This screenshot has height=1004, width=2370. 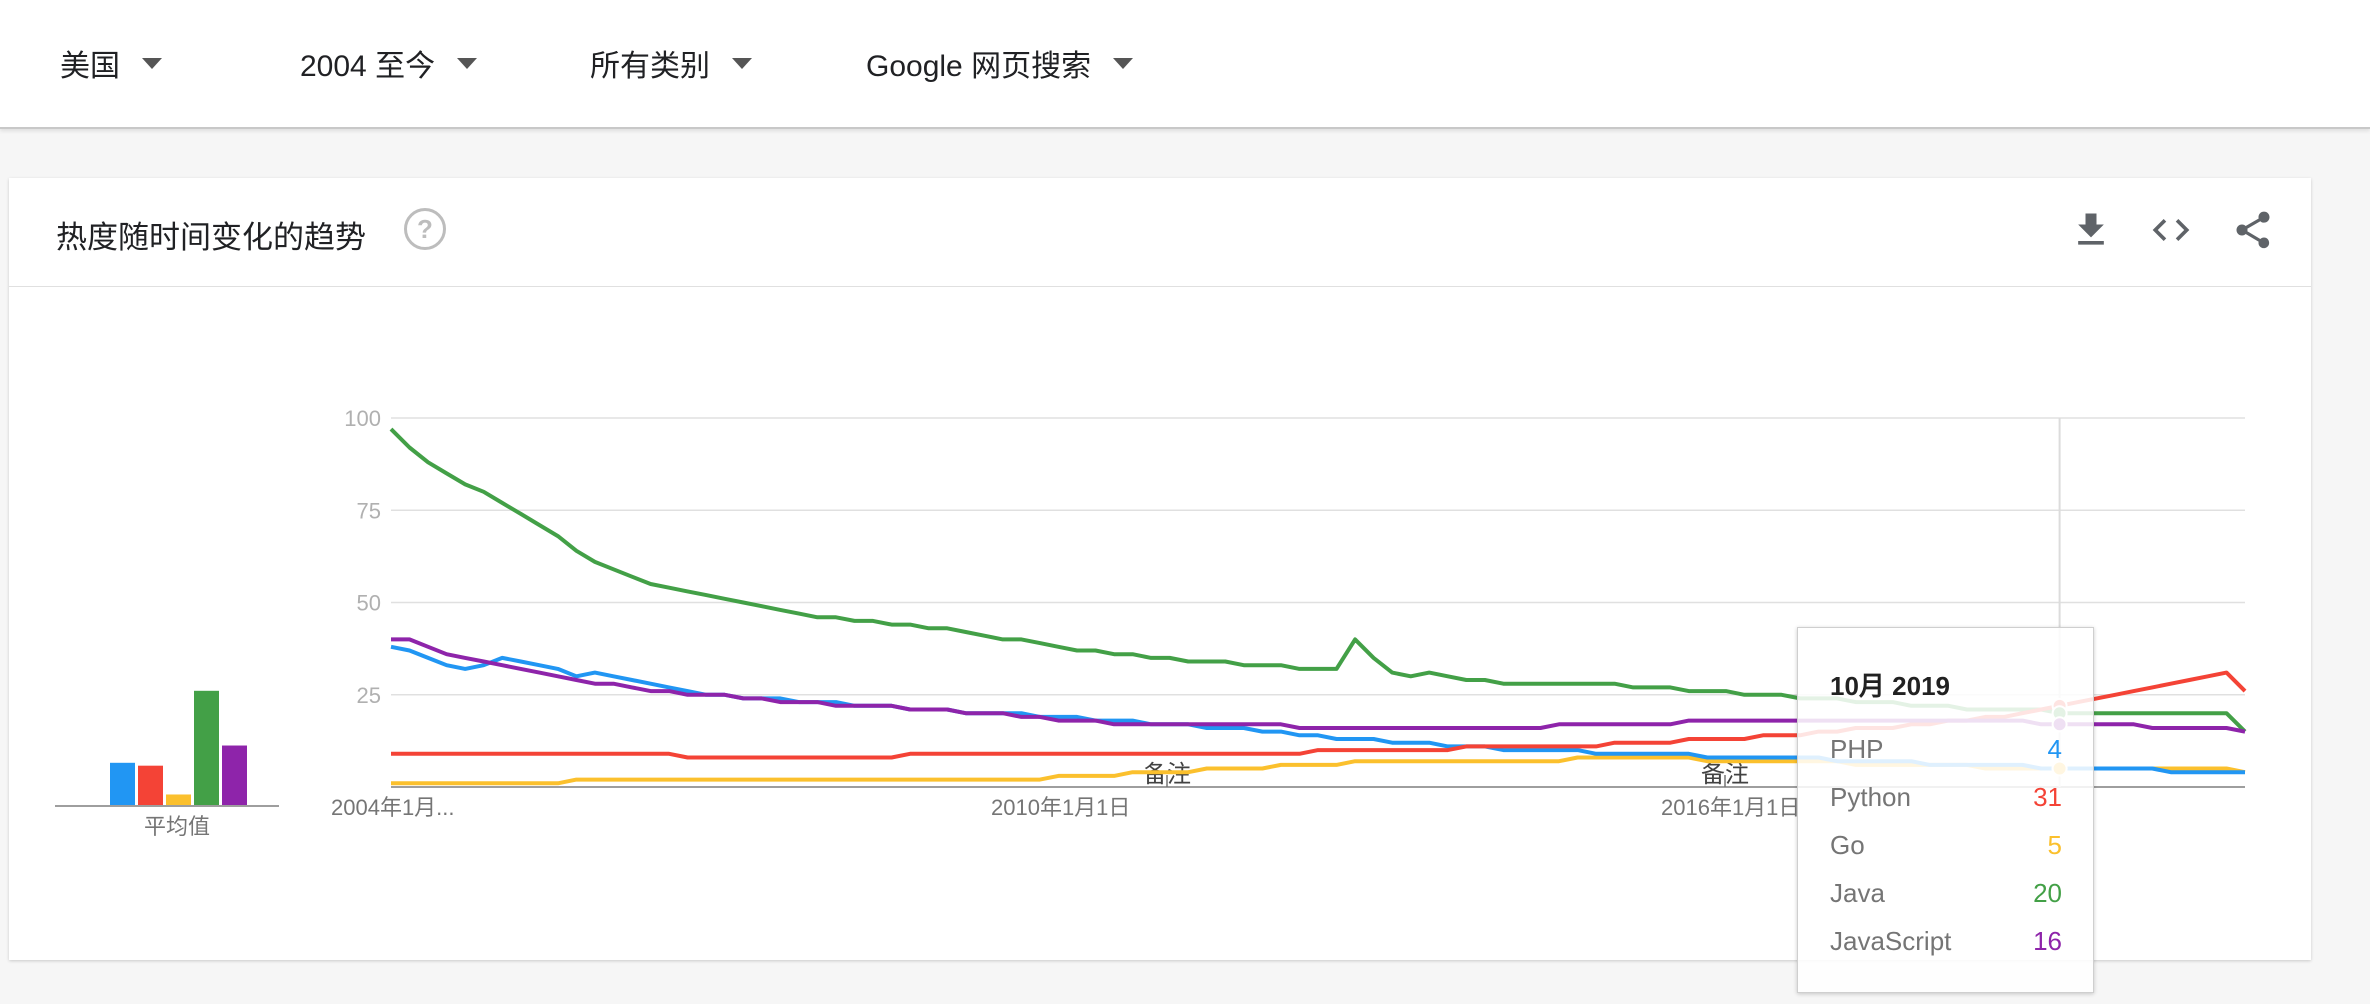 I want to click on tooltip-series-value: 16, so click(x=2047, y=941).